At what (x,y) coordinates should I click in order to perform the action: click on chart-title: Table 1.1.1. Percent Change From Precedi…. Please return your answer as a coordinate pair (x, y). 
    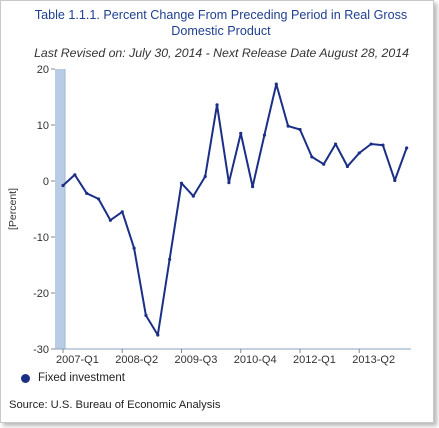
    Looking at the image, I should click on (221, 23).